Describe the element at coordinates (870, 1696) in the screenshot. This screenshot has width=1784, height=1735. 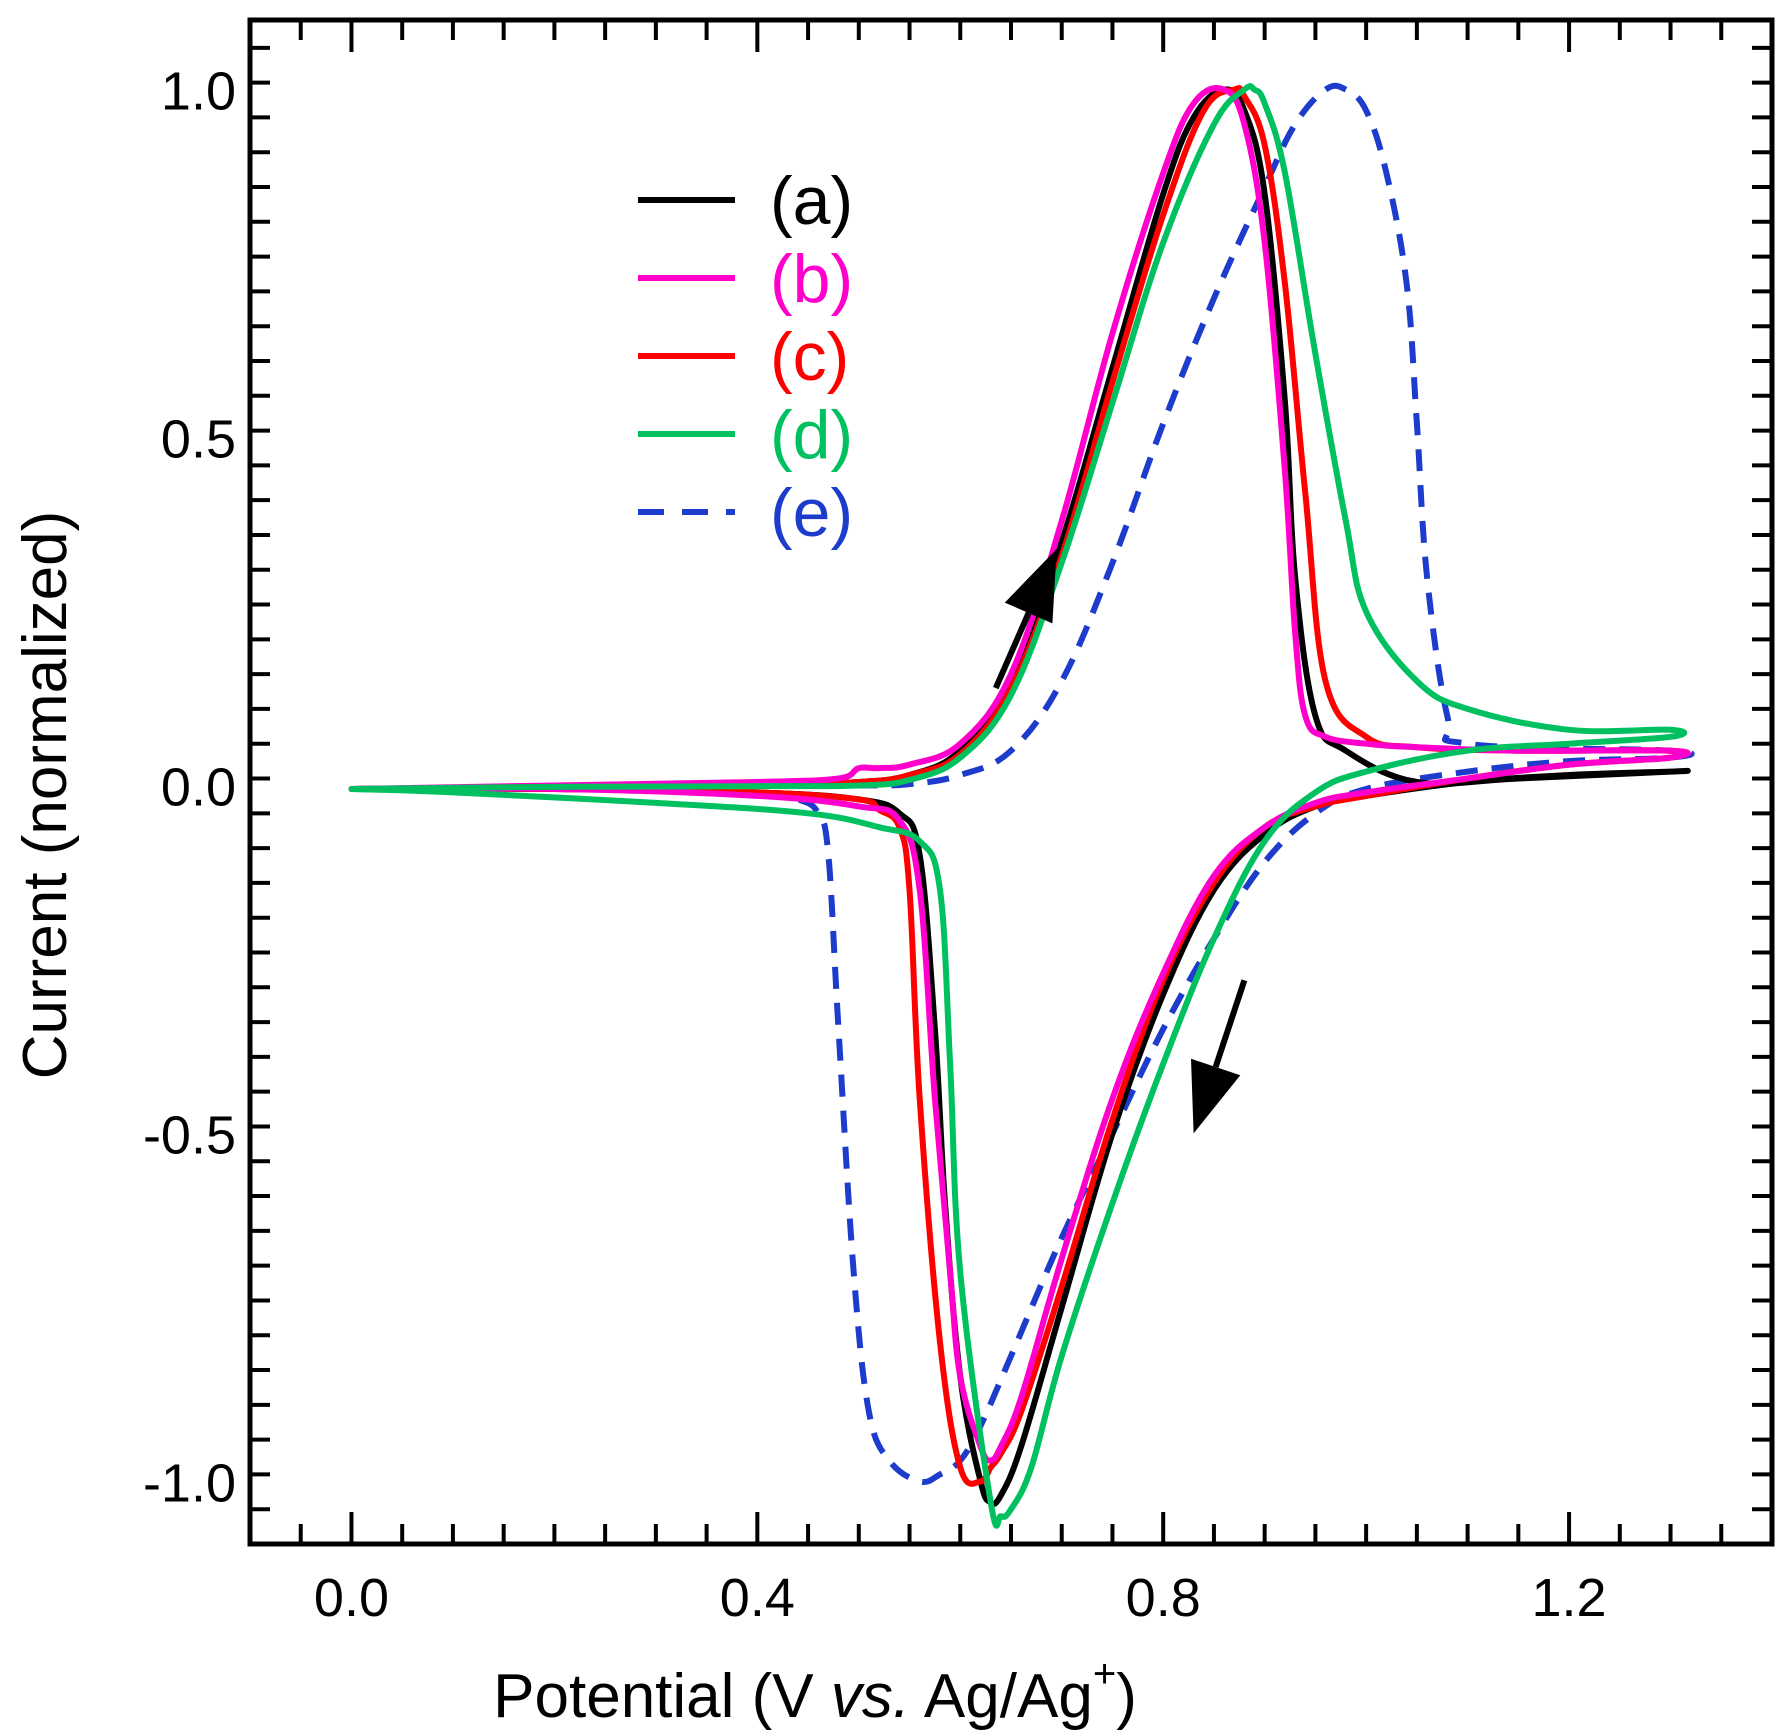
I see `x-axis-label-italic: vs.` at that location.